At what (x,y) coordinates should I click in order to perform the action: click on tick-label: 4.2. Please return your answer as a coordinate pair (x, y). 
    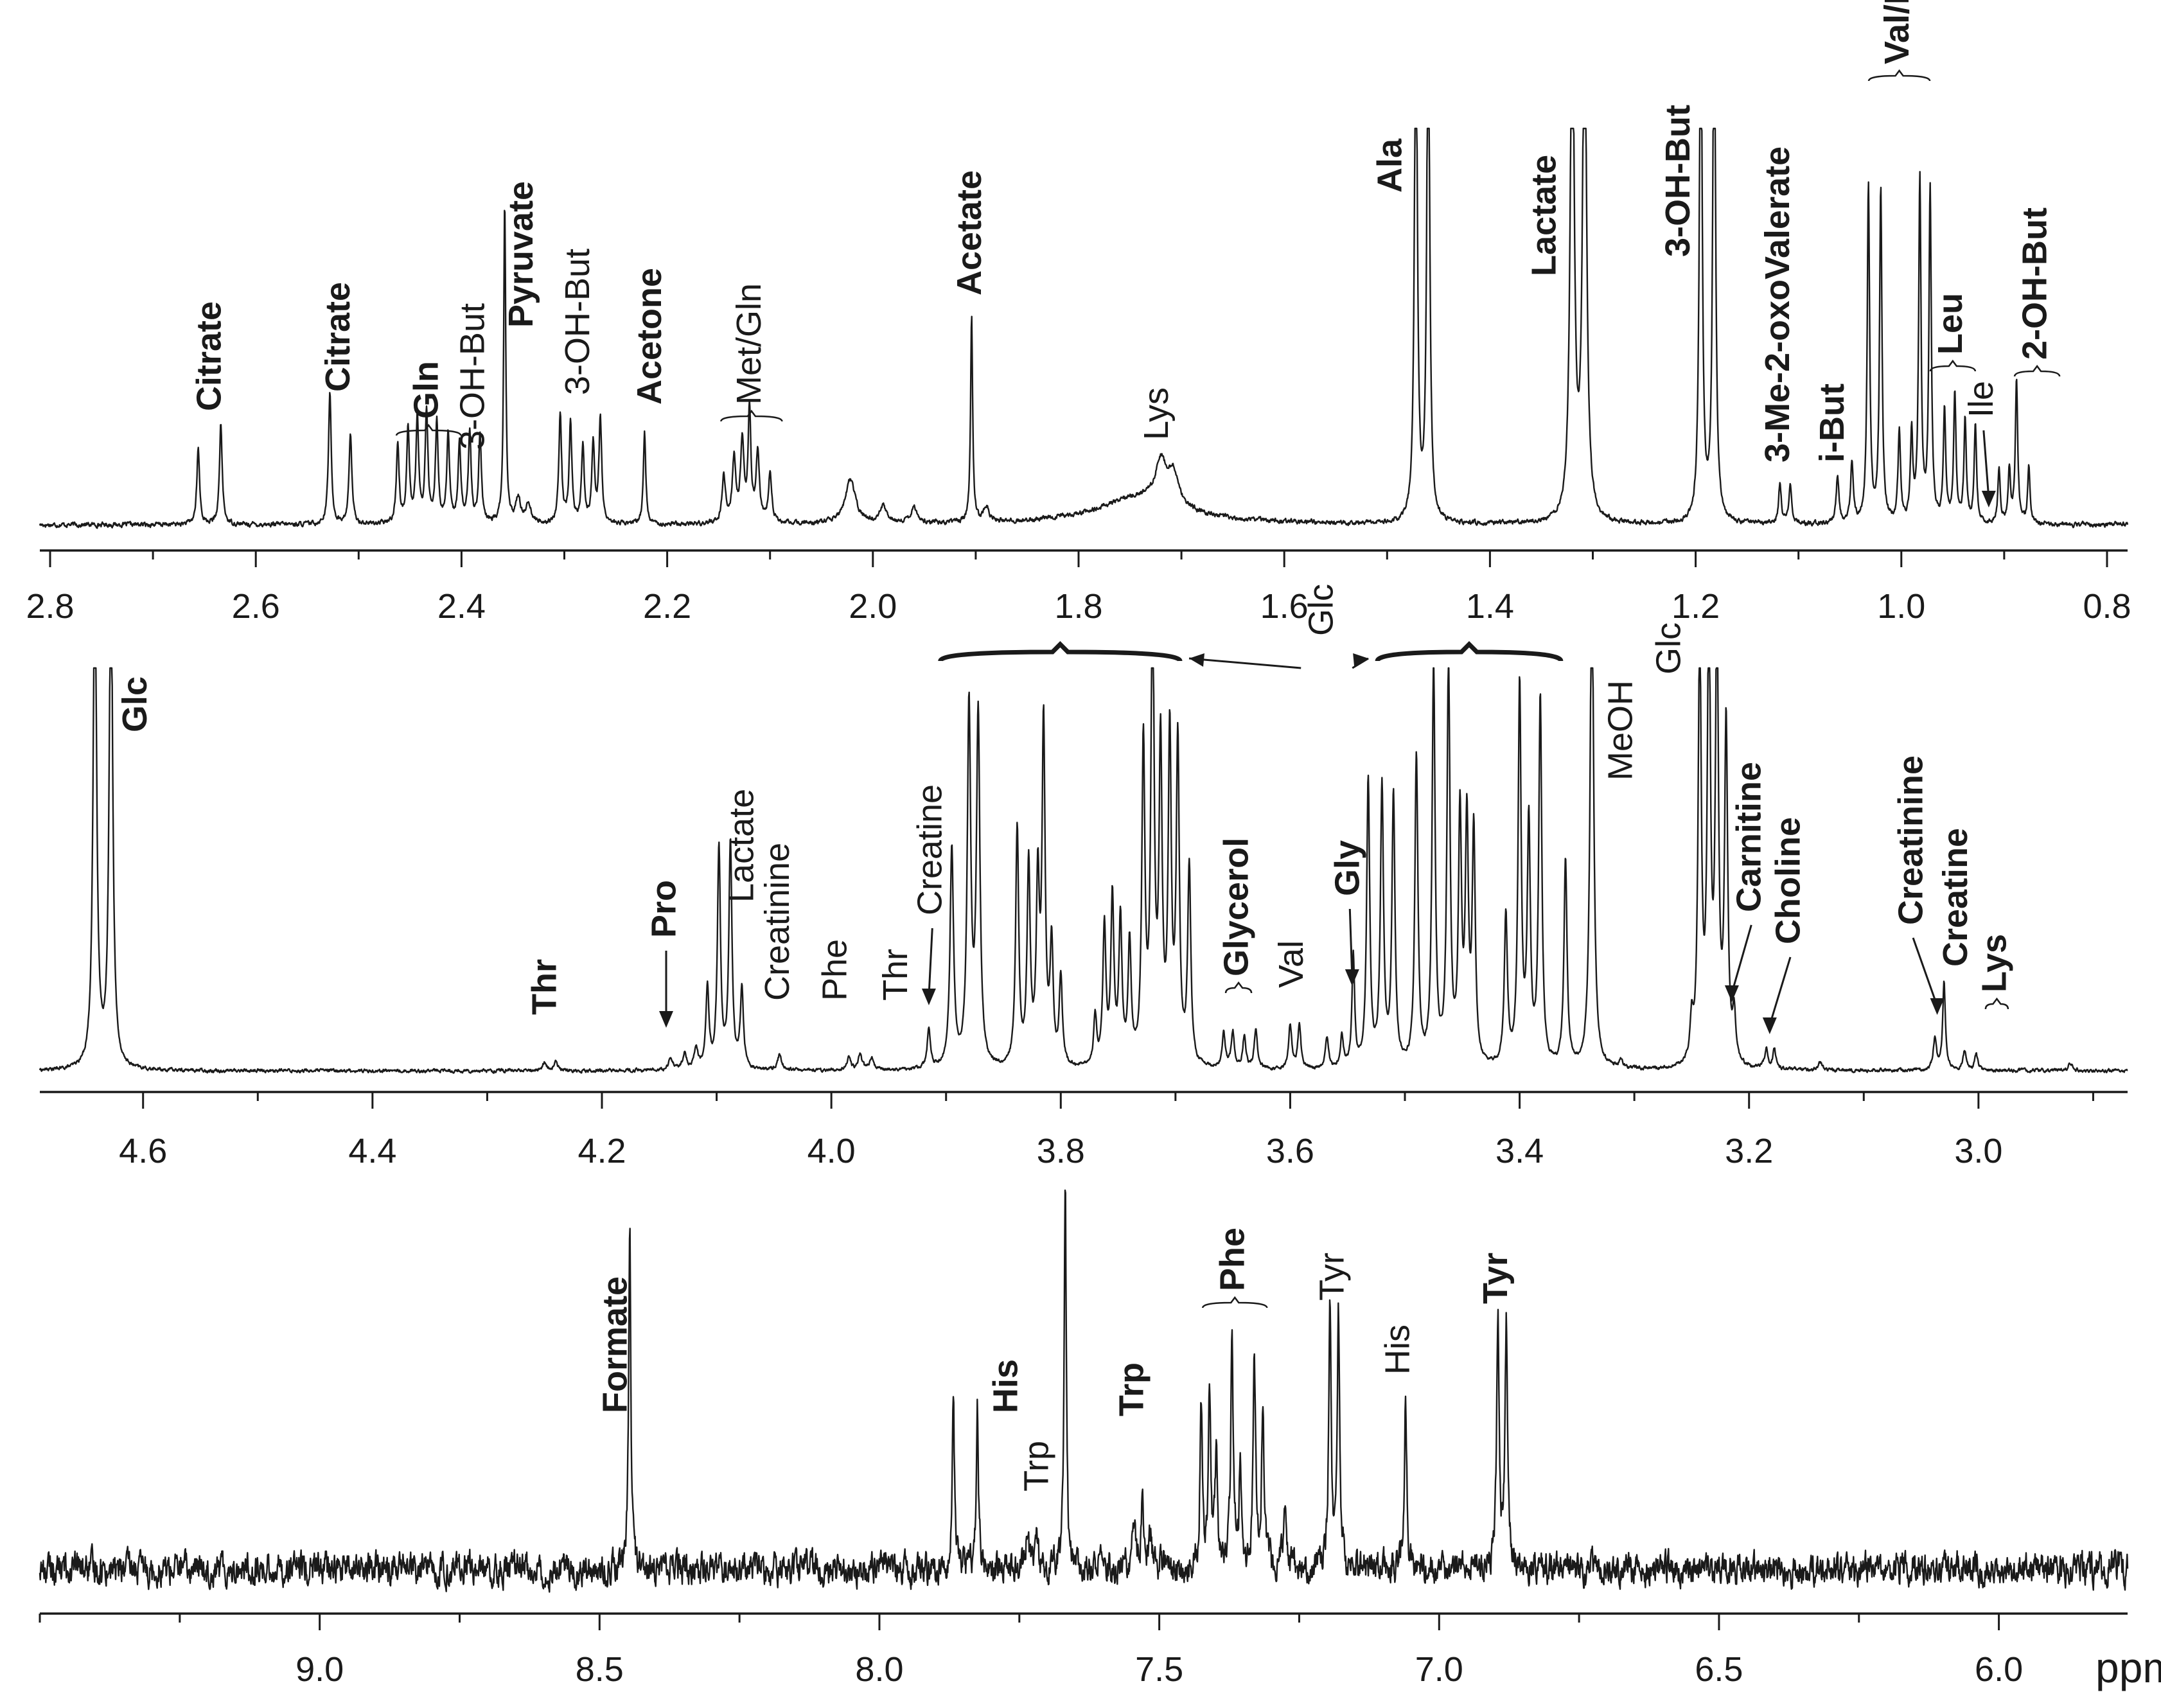
    Looking at the image, I should click on (602, 1151).